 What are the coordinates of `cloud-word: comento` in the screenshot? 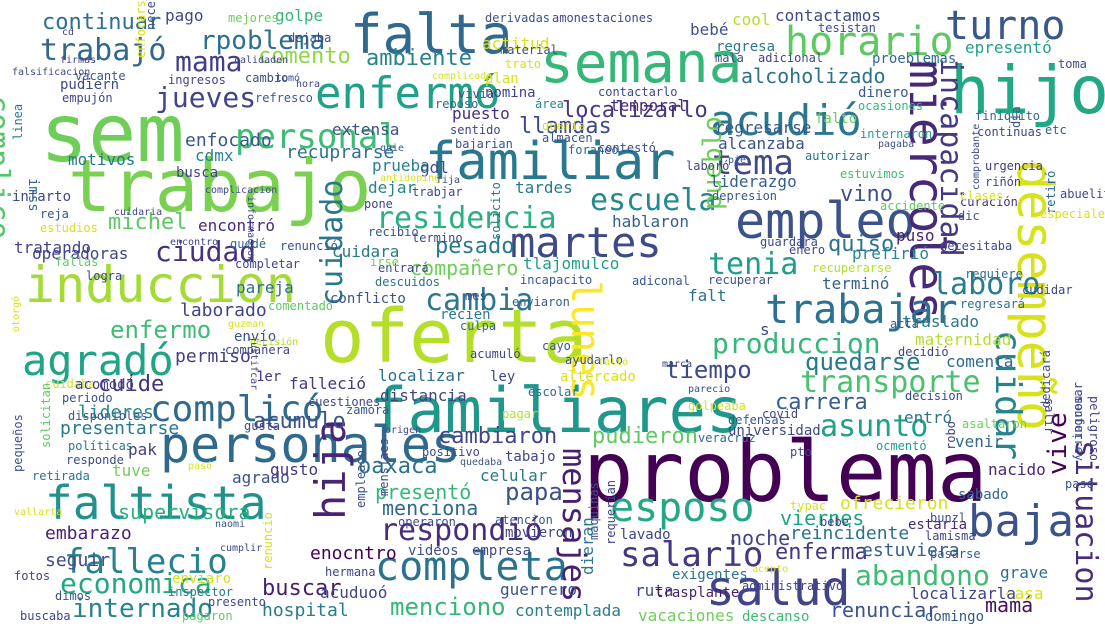 It's located at (304, 56).